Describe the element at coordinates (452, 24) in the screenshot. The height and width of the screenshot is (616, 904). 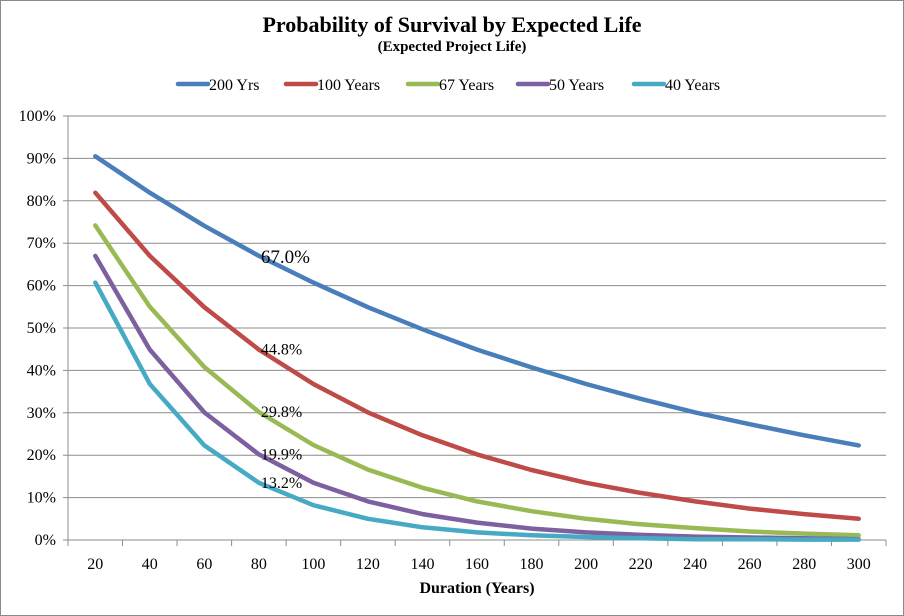
I see `chart-title: Probability of Survival by Expected Life` at that location.